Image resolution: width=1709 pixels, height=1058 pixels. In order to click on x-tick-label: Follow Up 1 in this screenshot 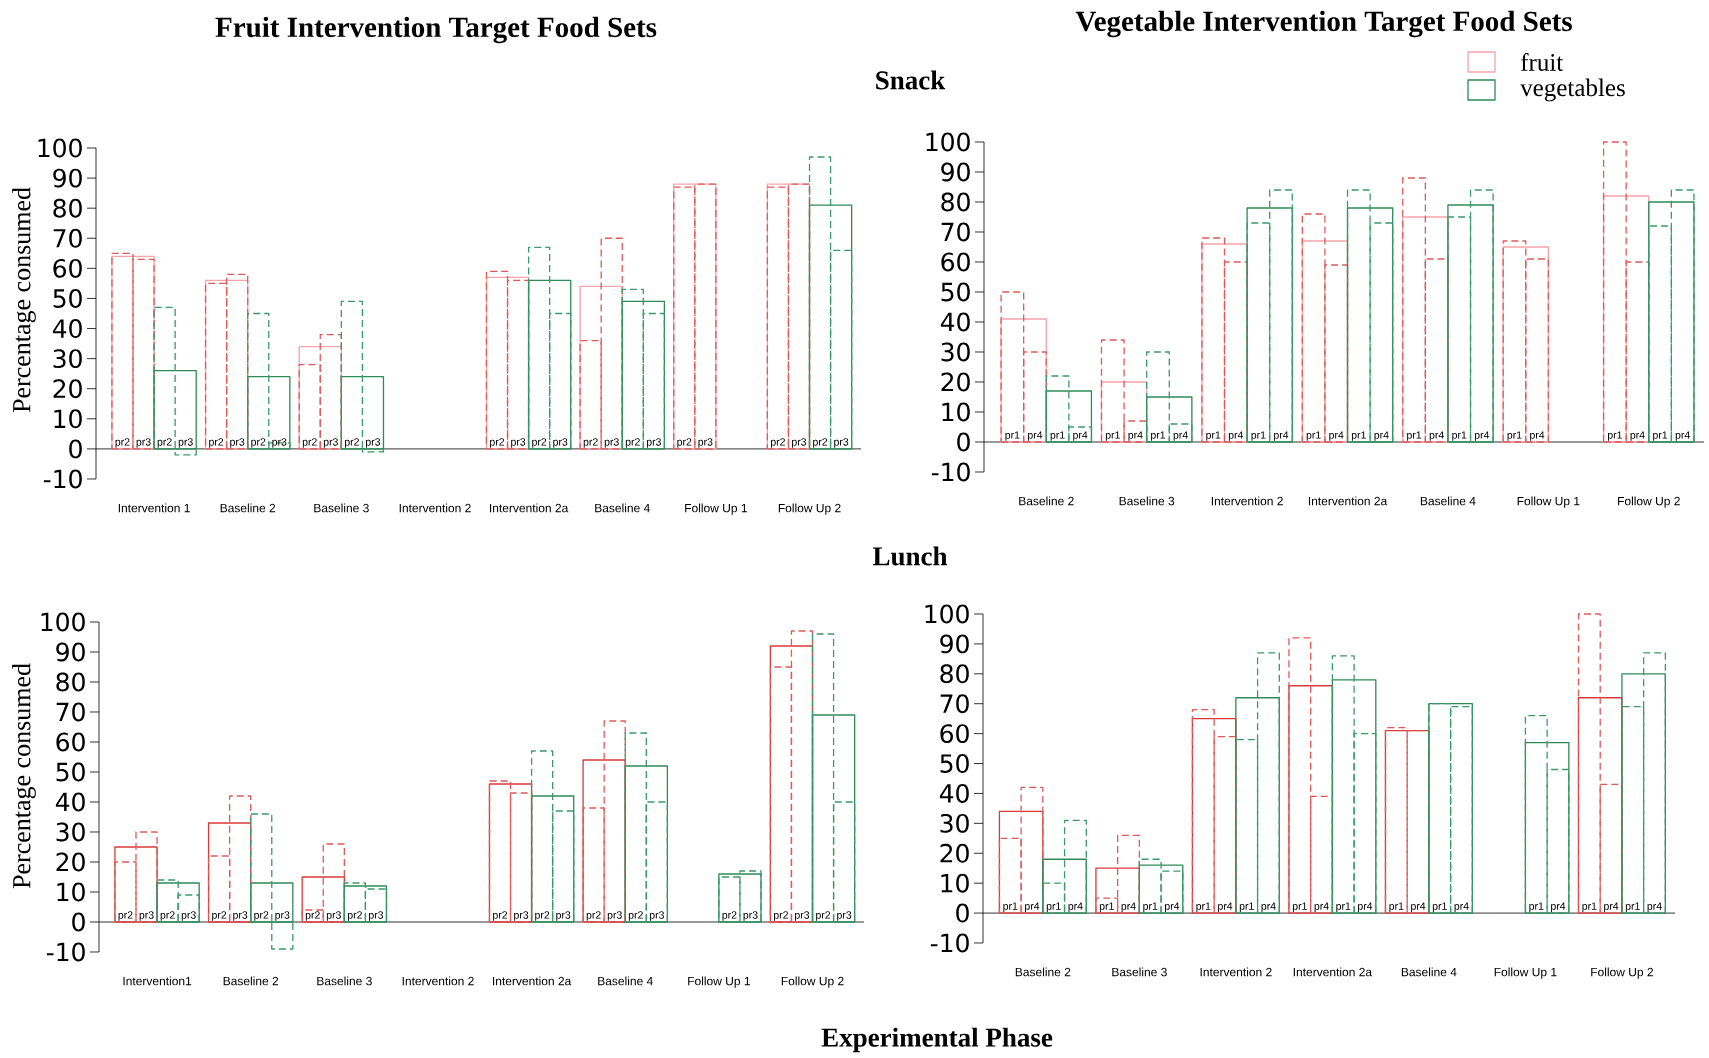, I will do `click(716, 509)`.